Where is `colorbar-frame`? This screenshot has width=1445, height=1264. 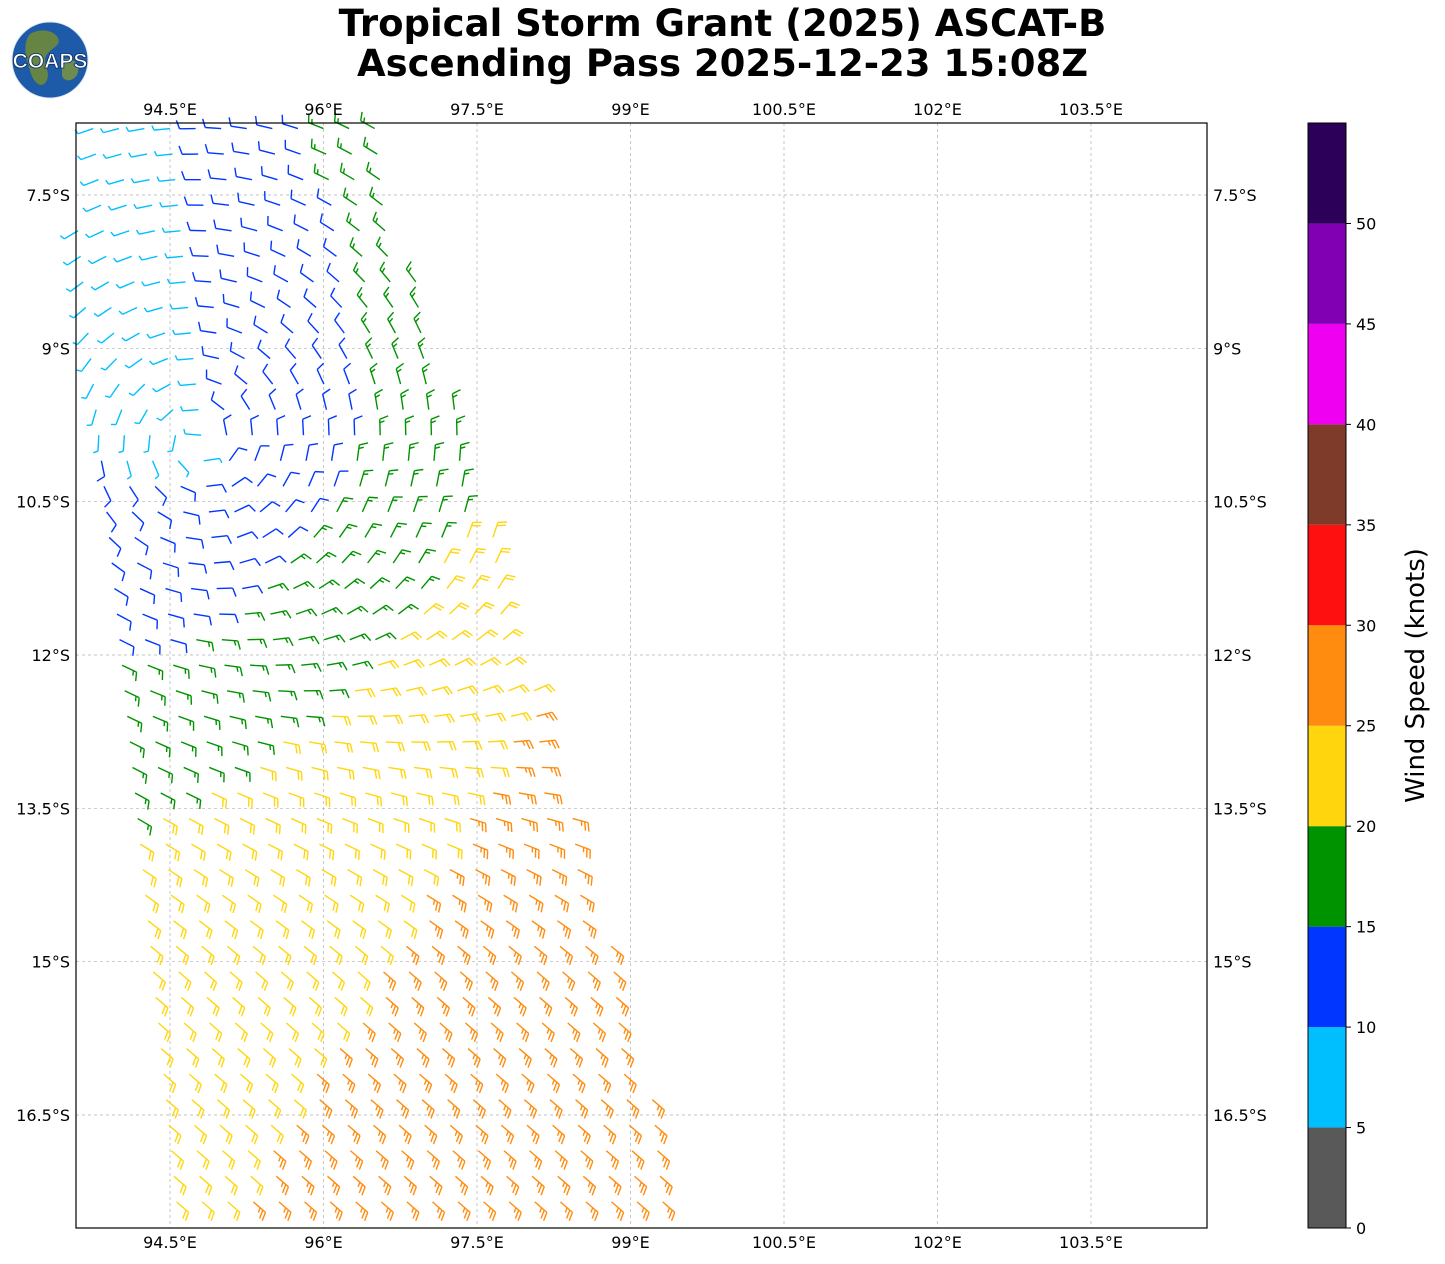
colorbar-frame is located at coordinates (1327, 675).